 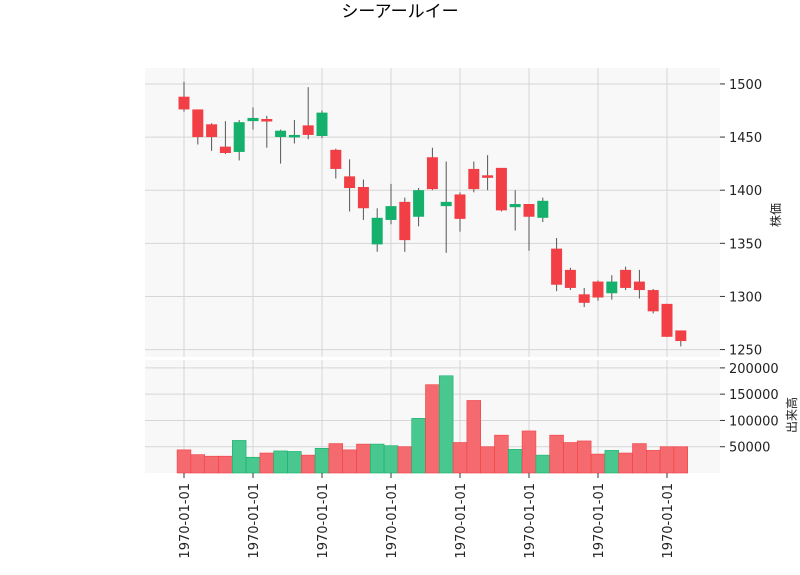 What do you see at coordinates (745, 297) in the screenshot?
I see `price-tick-label: 1300` at bounding box center [745, 297].